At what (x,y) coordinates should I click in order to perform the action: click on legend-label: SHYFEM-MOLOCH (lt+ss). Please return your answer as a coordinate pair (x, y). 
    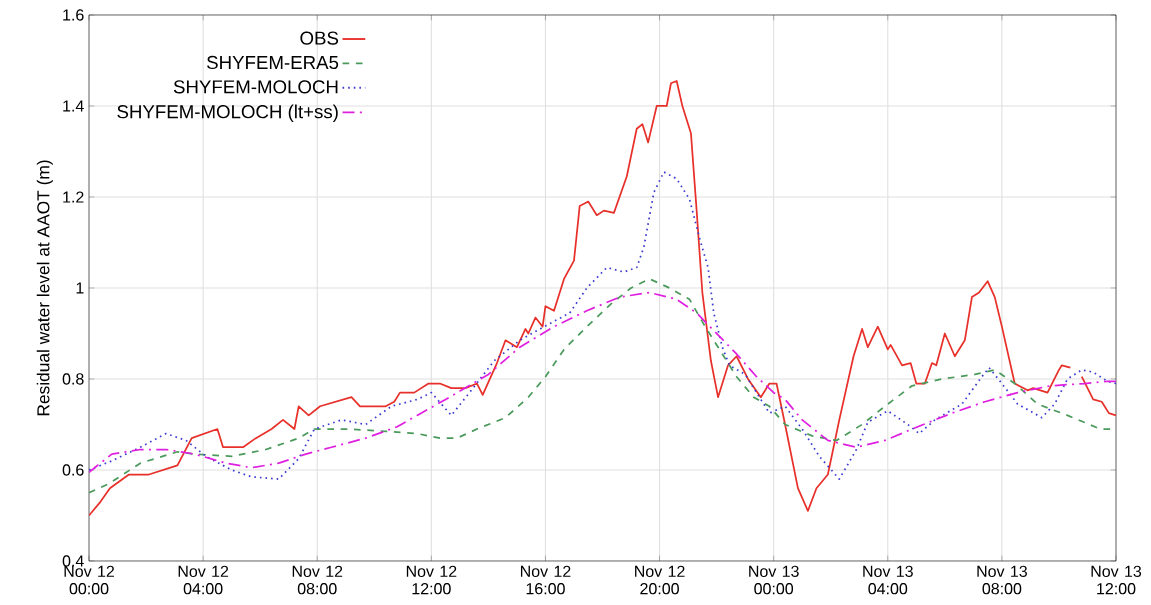
    Looking at the image, I should click on (227, 113).